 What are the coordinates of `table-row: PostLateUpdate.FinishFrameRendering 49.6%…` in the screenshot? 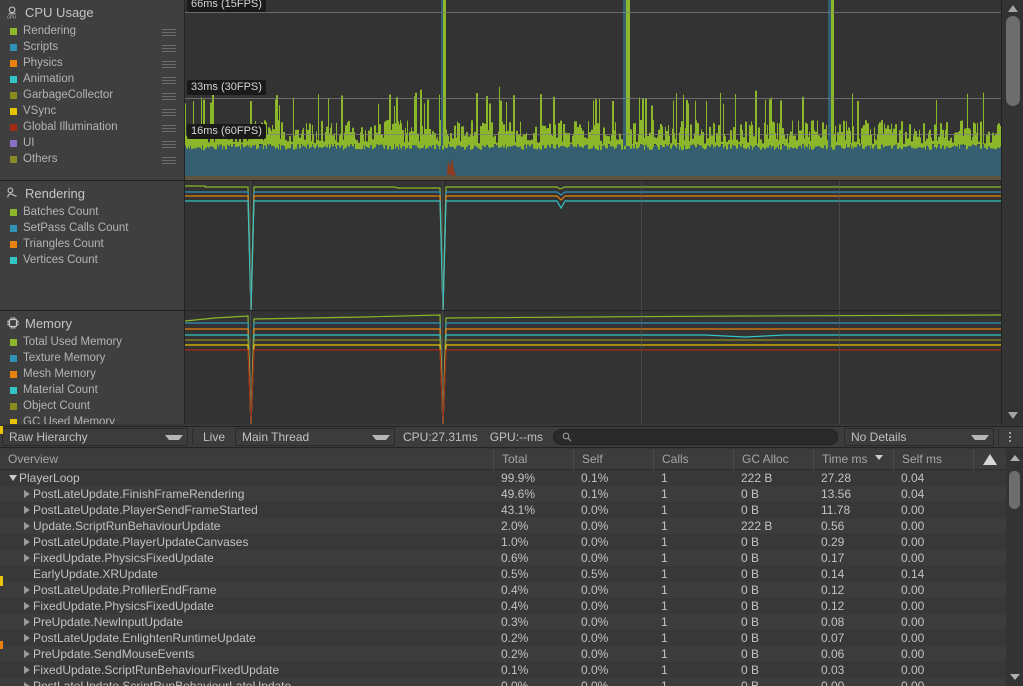 It's located at (511, 494).